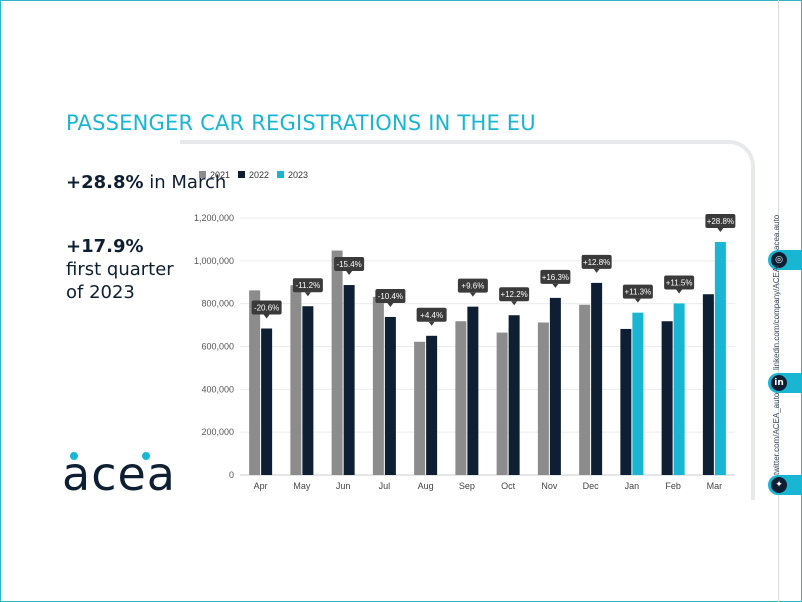 This screenshot has width=802, height=602. What do you see at coordinates (214, 261) in the screenshot?
I see `y-tick-label: 1,000,000` at bounding box center [214, 261].